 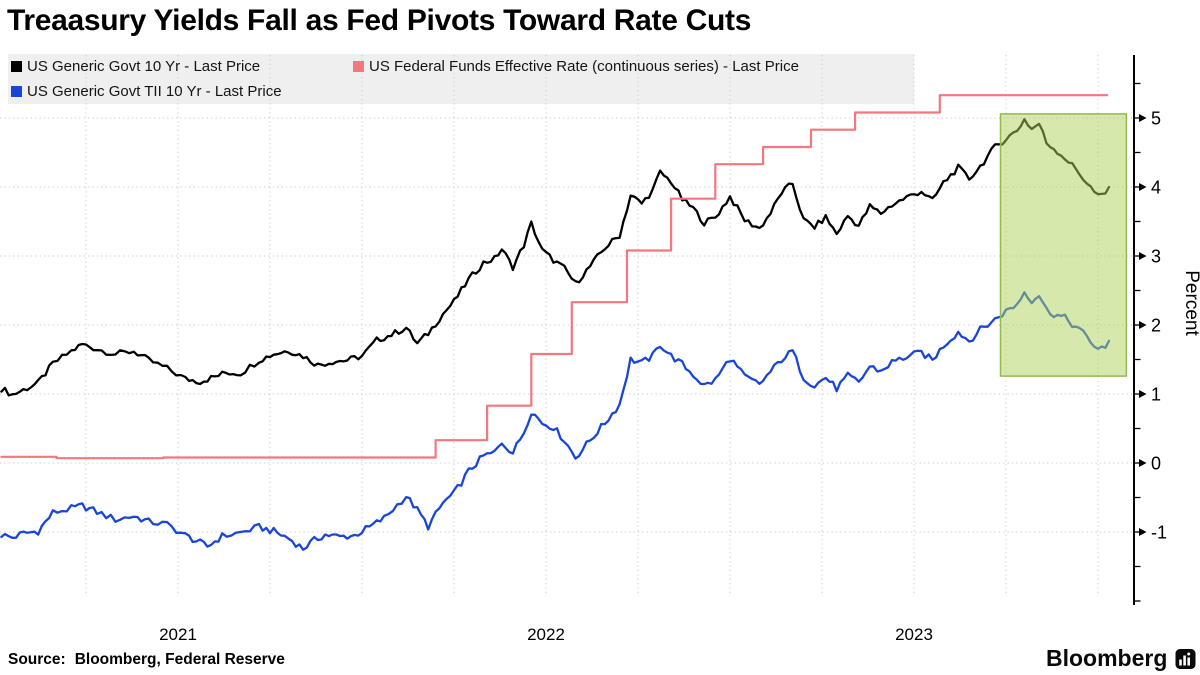 What do you see at coordinates (914, 634) in the screenshot?
I see `x-tick-label-2023: 2023` at bounding box center [914, 634].